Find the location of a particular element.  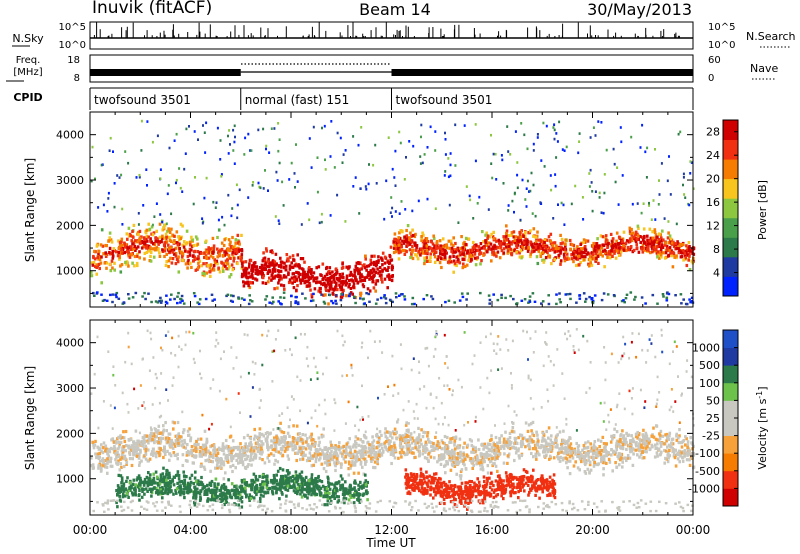

colorbar-tick-label: 8 is located at coordinates (716, 249).